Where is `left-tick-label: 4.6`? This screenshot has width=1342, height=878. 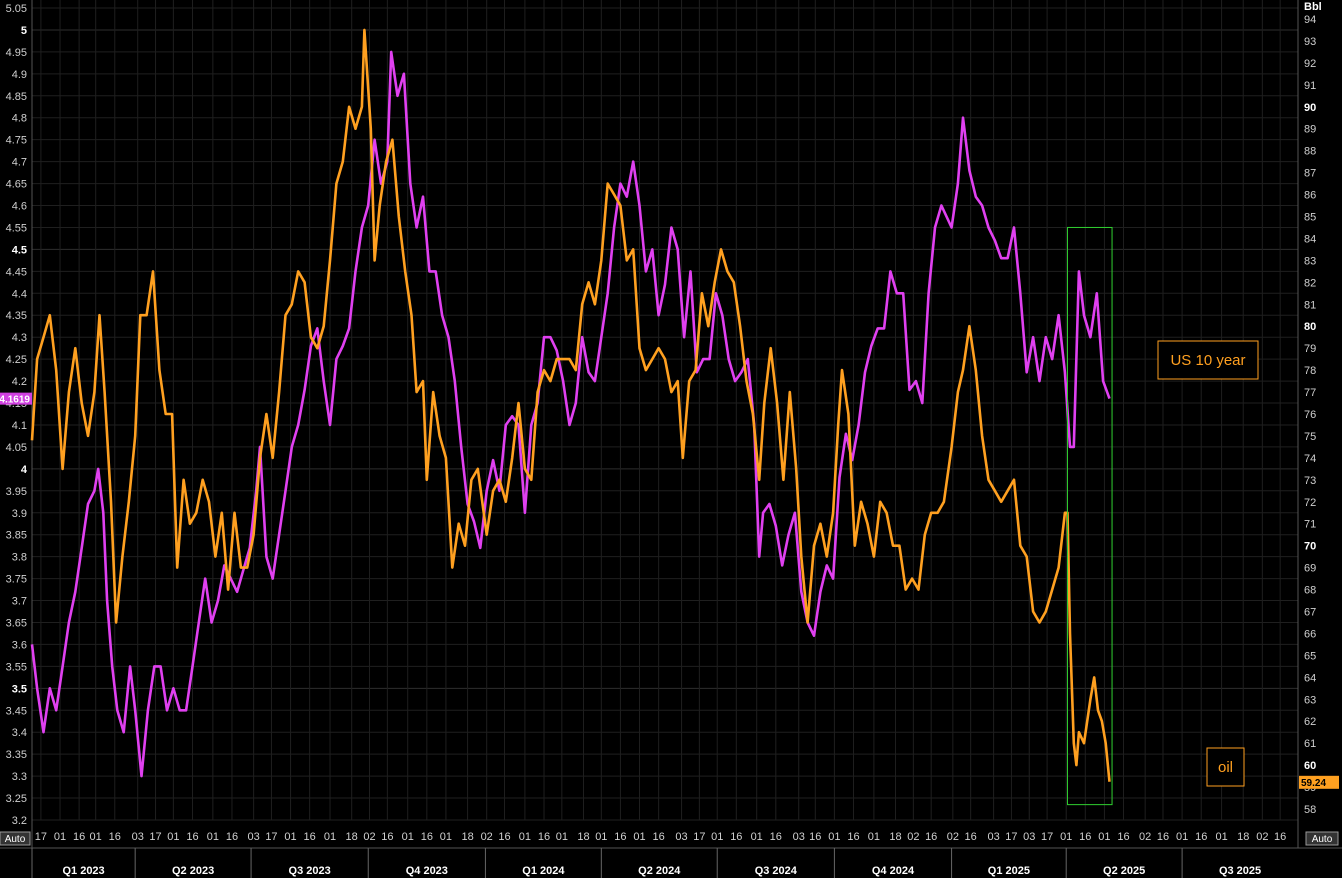
left-tick-label: 4.6 is located at coordinates (19, 207).